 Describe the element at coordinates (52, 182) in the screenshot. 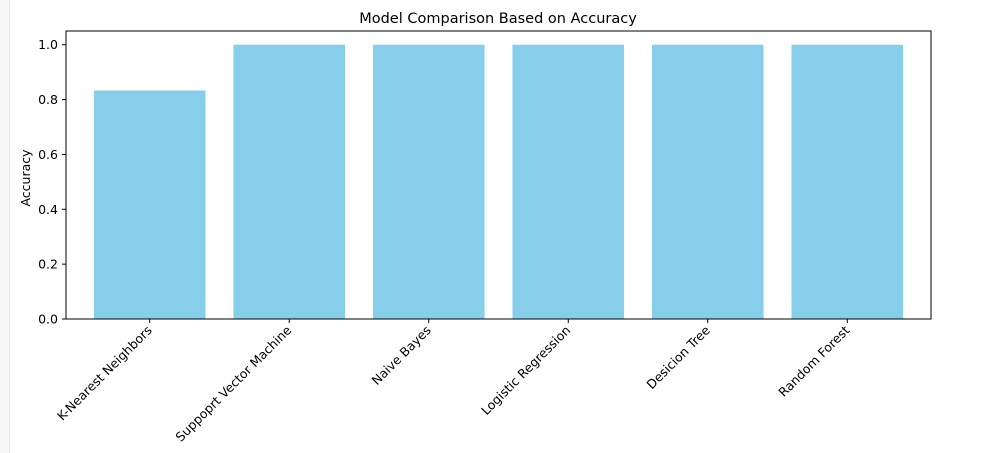

I see `y-axis: 0.0 0.2 0.4 0.6 0.8 1.0` at that location.